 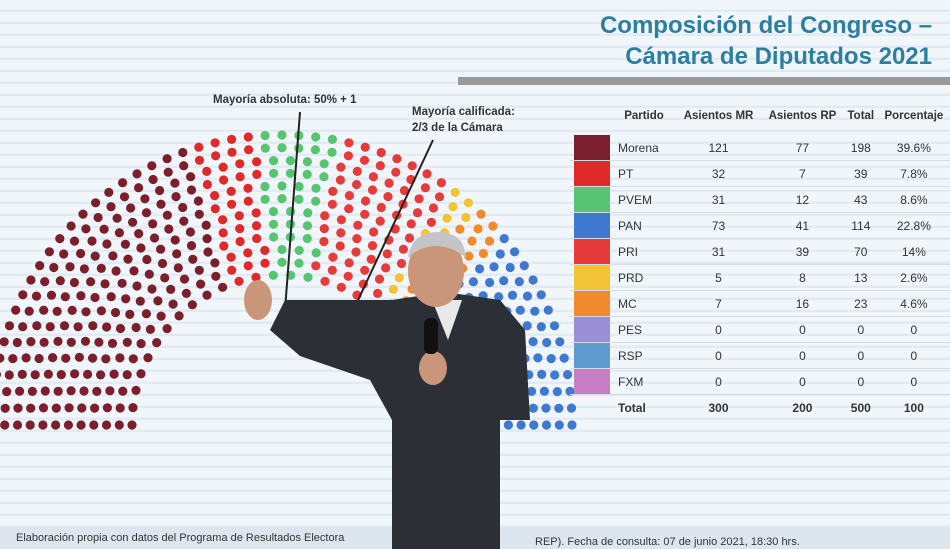 I want to click on seats-percentage: 14%, so click(x=913, y=251).